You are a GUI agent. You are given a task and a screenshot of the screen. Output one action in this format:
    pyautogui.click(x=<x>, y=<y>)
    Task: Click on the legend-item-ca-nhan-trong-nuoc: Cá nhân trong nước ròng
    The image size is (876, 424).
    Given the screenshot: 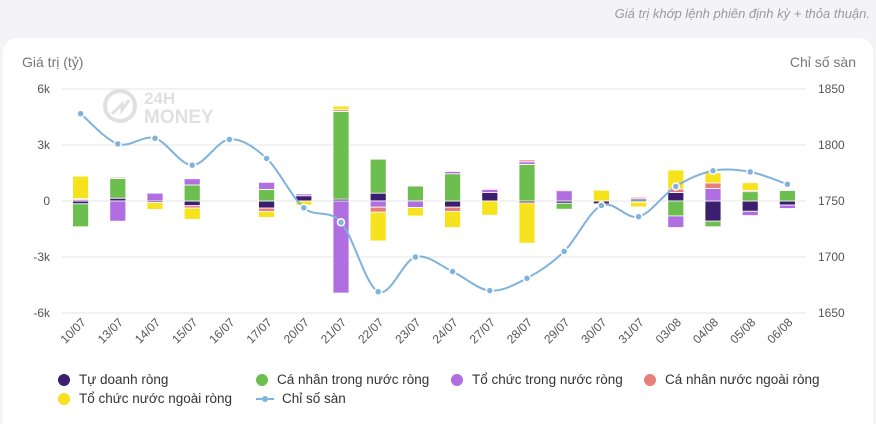 What is the action you would take?
    pyautogui.click(x=342, y=379)
    